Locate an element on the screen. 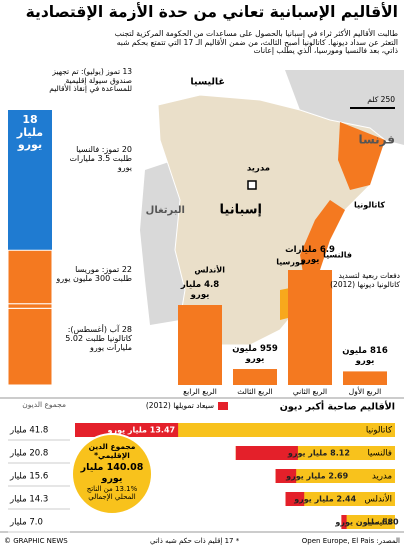 The image size is (404, 549). scale-label: 250 كلم is located at coordinates (381, 99).